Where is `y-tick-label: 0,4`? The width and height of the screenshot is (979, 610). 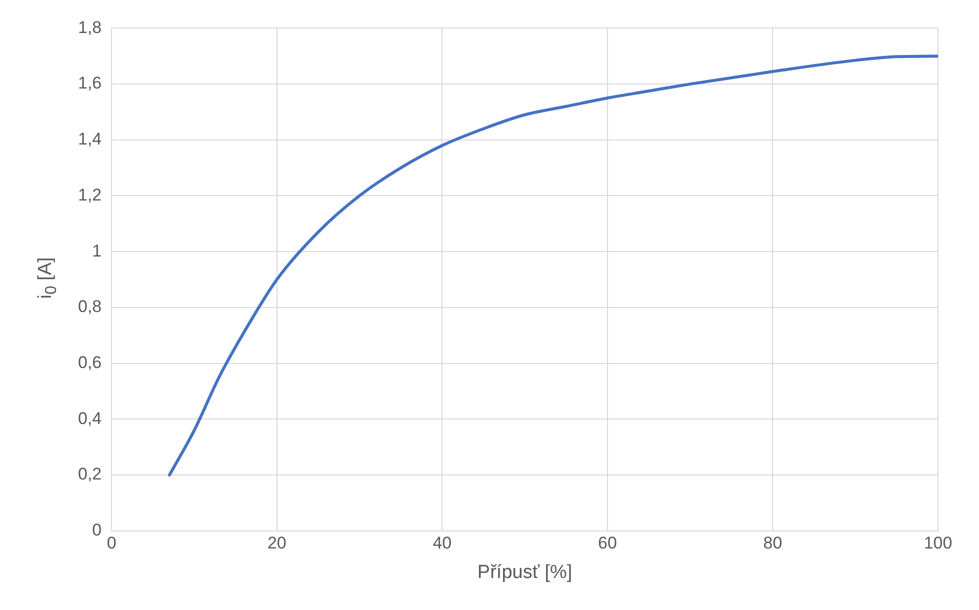
y-tick-label: 0,4 is located at coordinates (90, 418).